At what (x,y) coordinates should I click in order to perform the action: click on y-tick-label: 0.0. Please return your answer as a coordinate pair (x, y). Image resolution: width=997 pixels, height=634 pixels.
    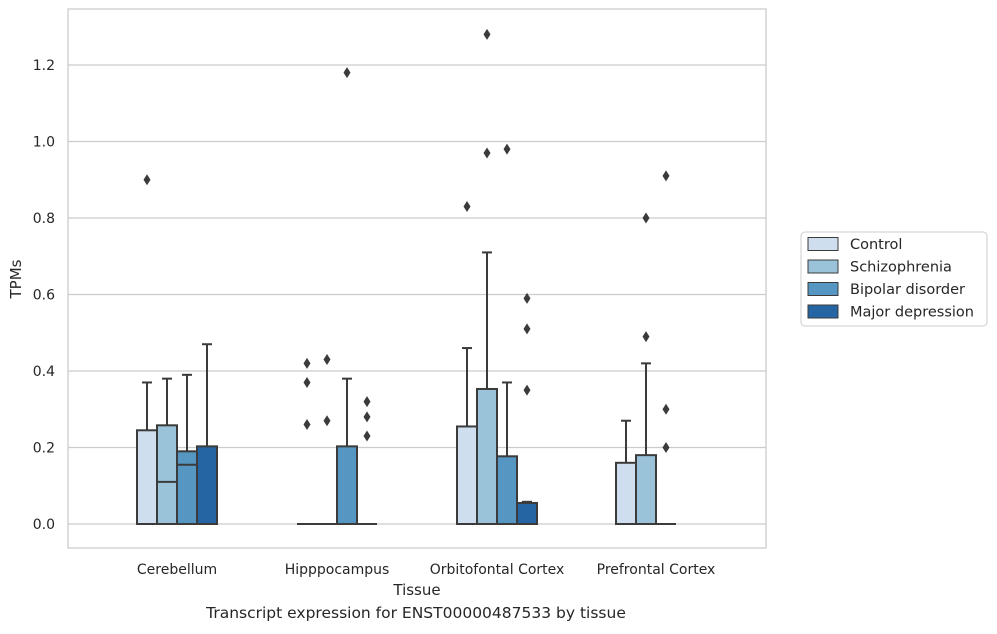
    Looking at the image, I should click on (44, 525).